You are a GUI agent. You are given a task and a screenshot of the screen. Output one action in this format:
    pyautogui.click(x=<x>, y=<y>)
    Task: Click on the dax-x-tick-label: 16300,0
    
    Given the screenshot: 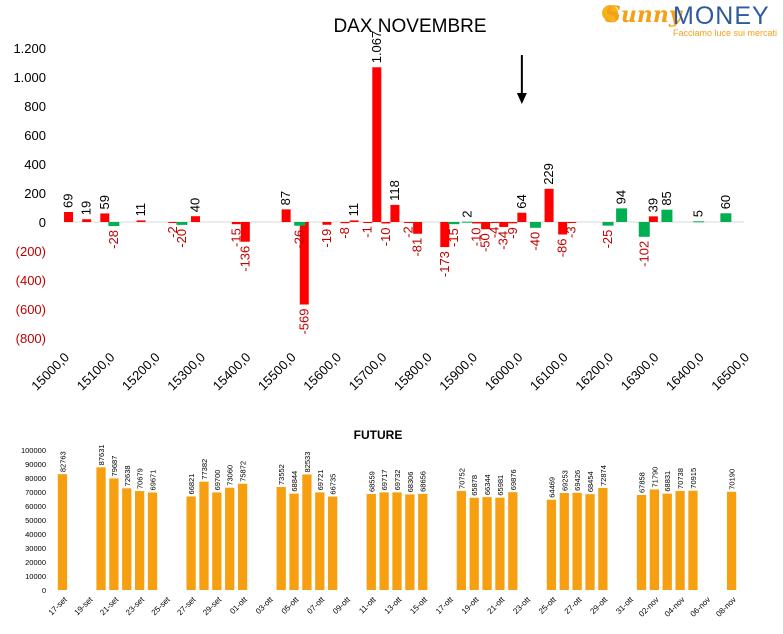 What is the action you would take?
    pyautogui.click(x=640, y=372)
    